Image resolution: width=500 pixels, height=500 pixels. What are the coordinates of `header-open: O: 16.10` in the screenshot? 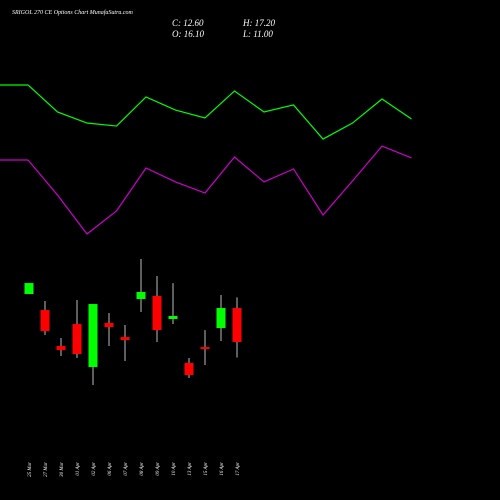 It's located at (188, 34).